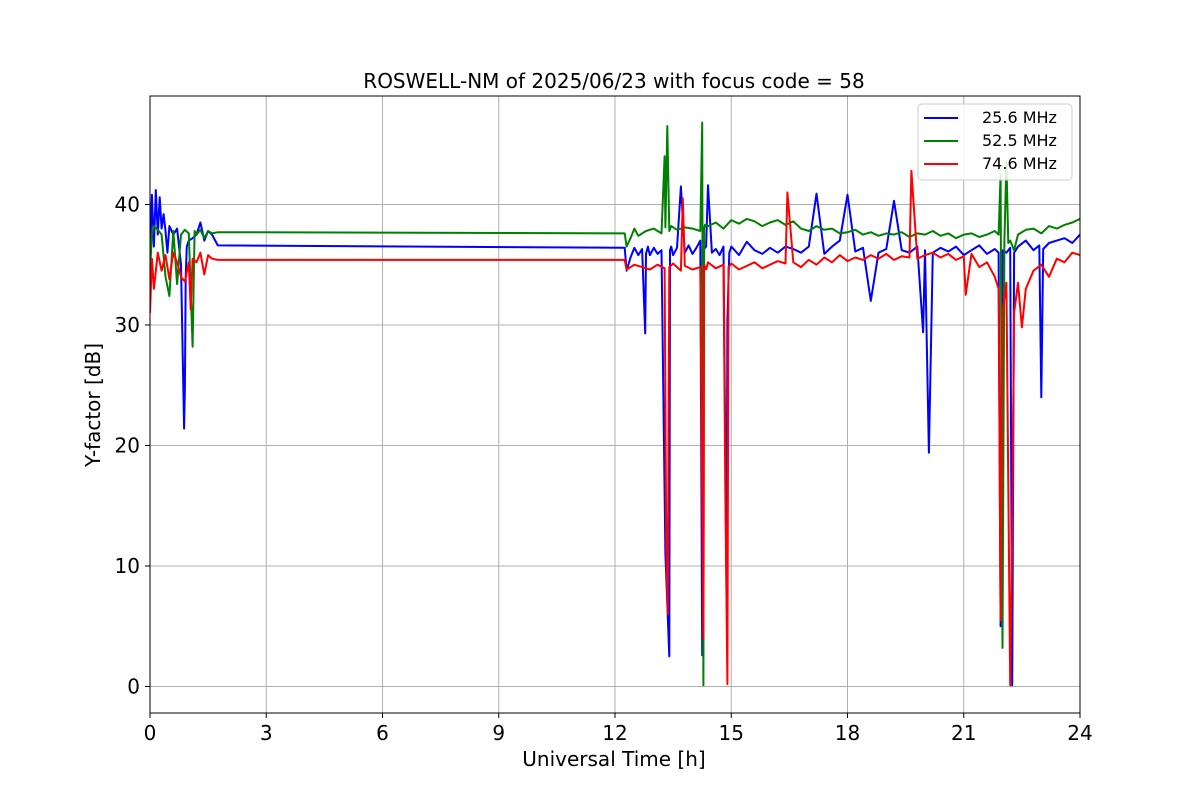 The width and height of the screenshot is (1200, 800). I want to click on x-tick-label: 24, so click(1079, 733).